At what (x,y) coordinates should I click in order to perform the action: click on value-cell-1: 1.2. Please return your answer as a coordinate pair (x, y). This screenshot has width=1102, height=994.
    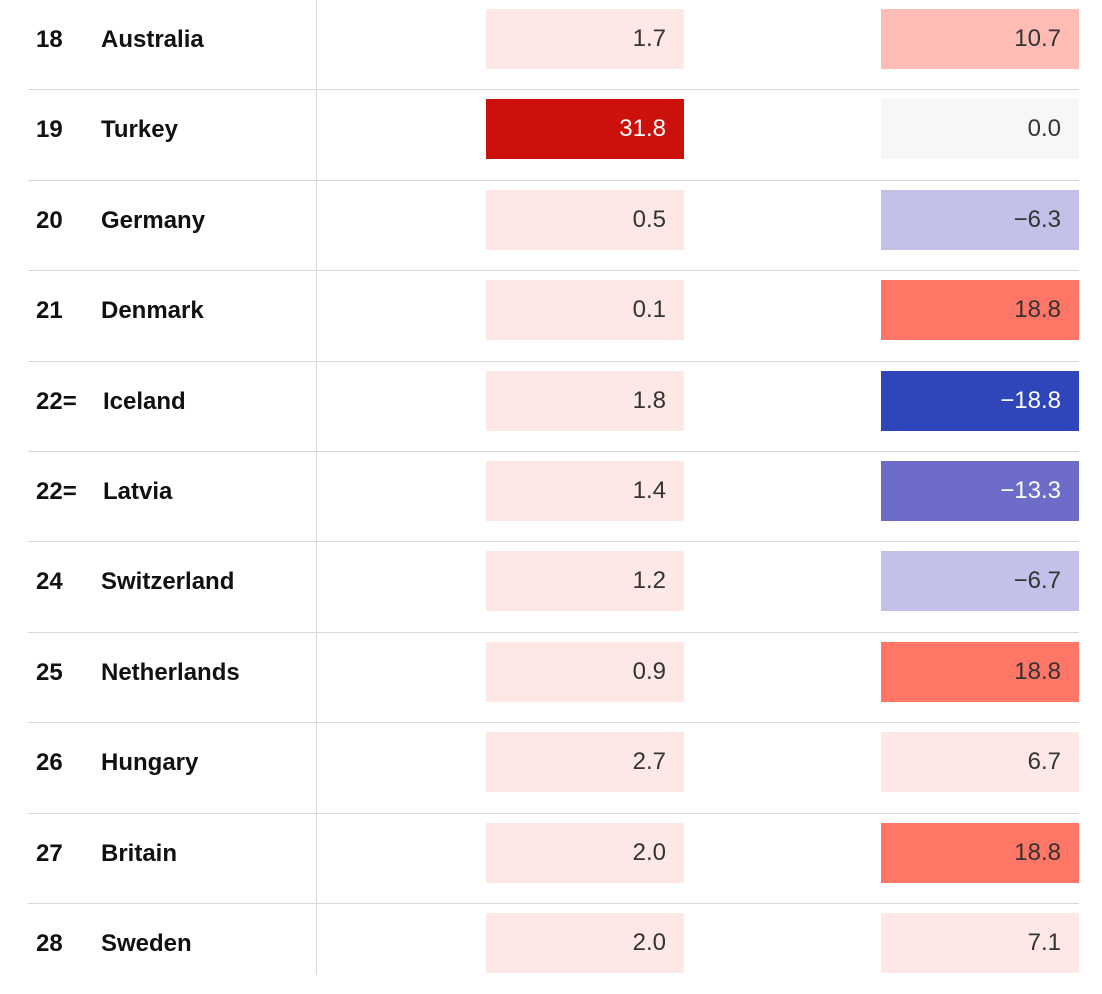
    Looking at the image, I should click on (585, 581).